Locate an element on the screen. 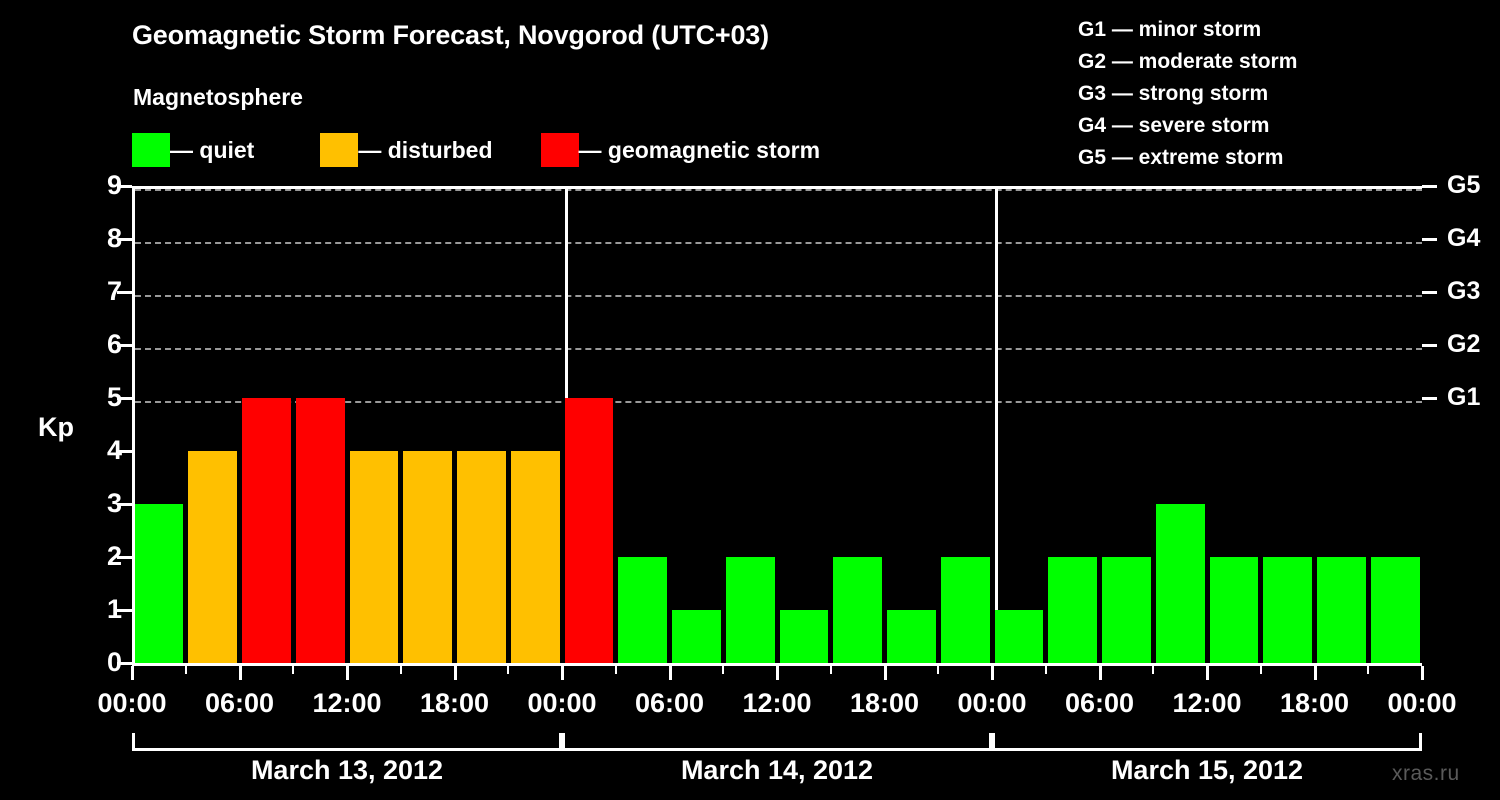 This screenshot has height=800, width=1500. y-tick-label-0: 0 is located at coordinates (114, 662).